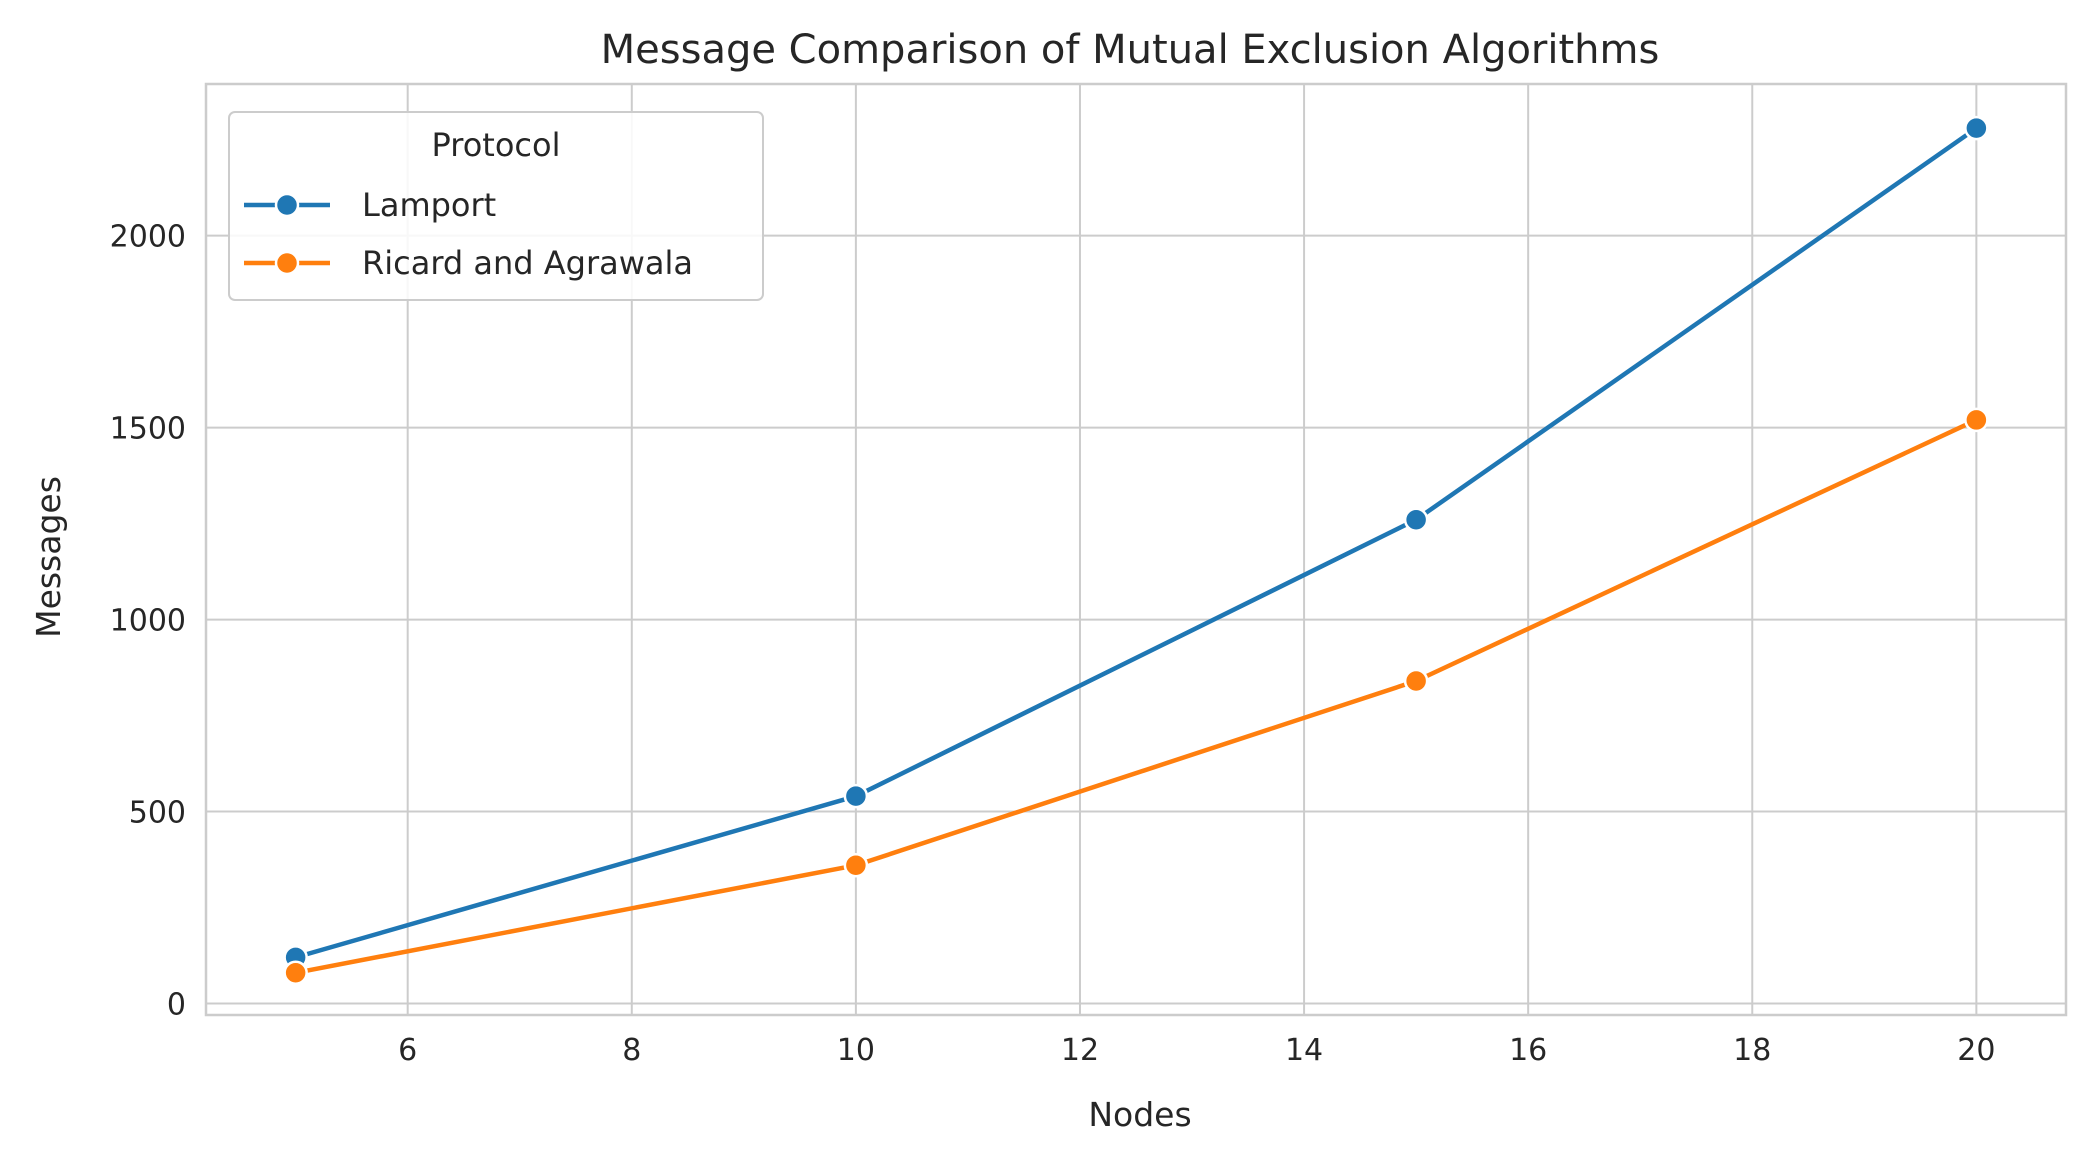 The width and height of the screenshot is (2096, 1167). What do you see at coordinates (1976, 1050) in the screenshot?
I see `x-tick-label: 20` at bounding box center [1976, 1050].